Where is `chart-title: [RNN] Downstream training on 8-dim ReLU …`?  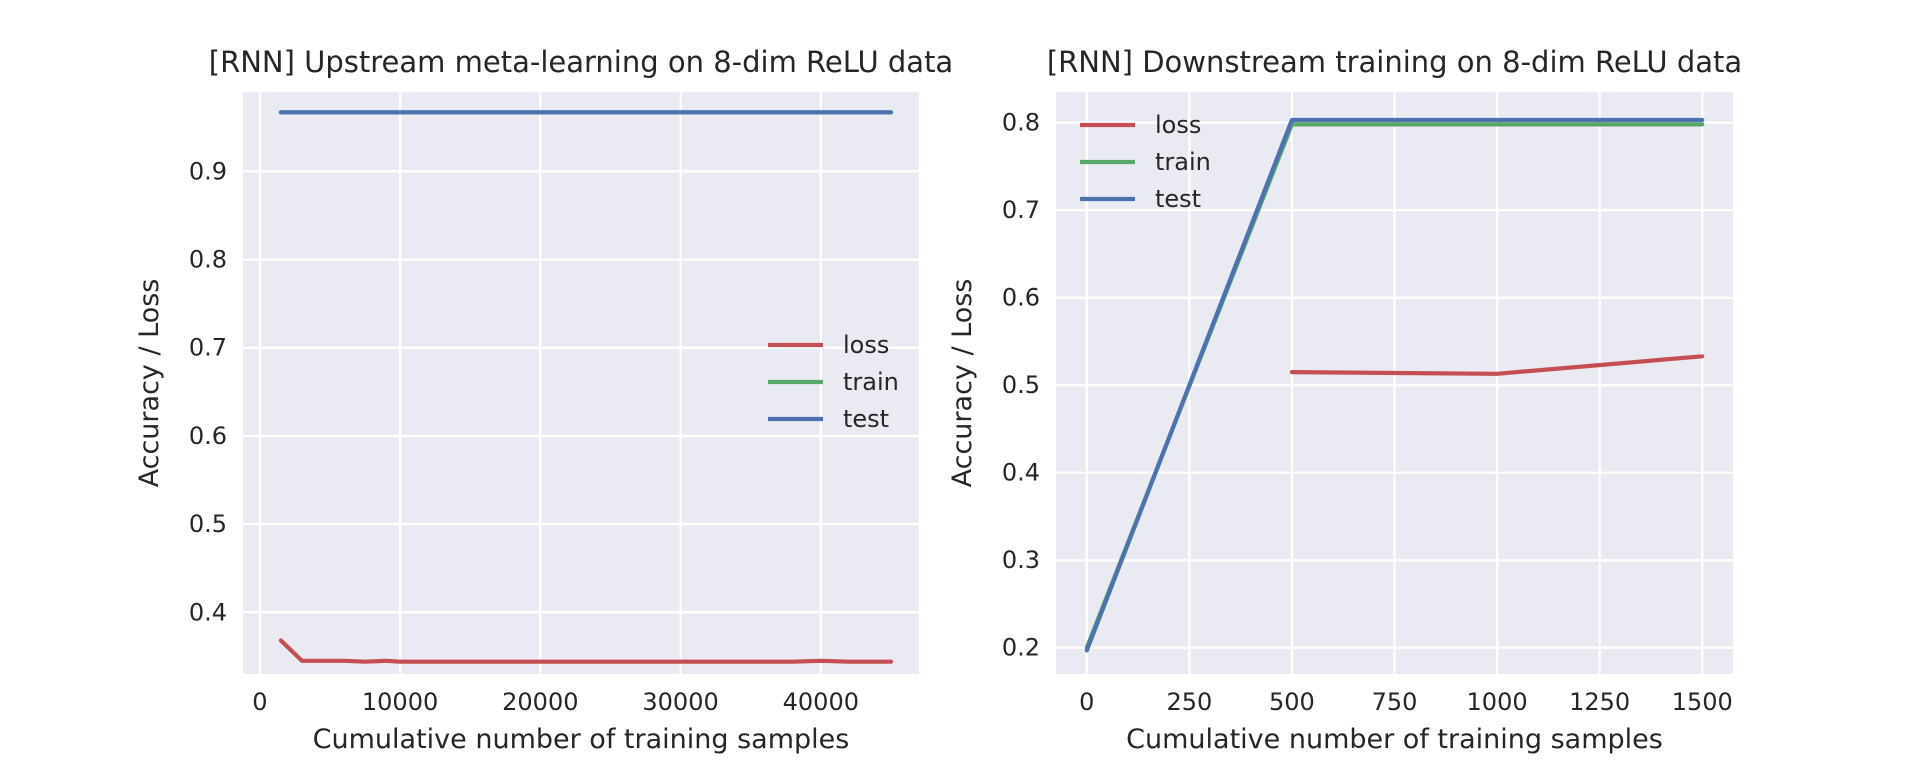
chart-title: [RNN] Downstream training on 8-dim ReLU … is located at coordinates (1394, 62).